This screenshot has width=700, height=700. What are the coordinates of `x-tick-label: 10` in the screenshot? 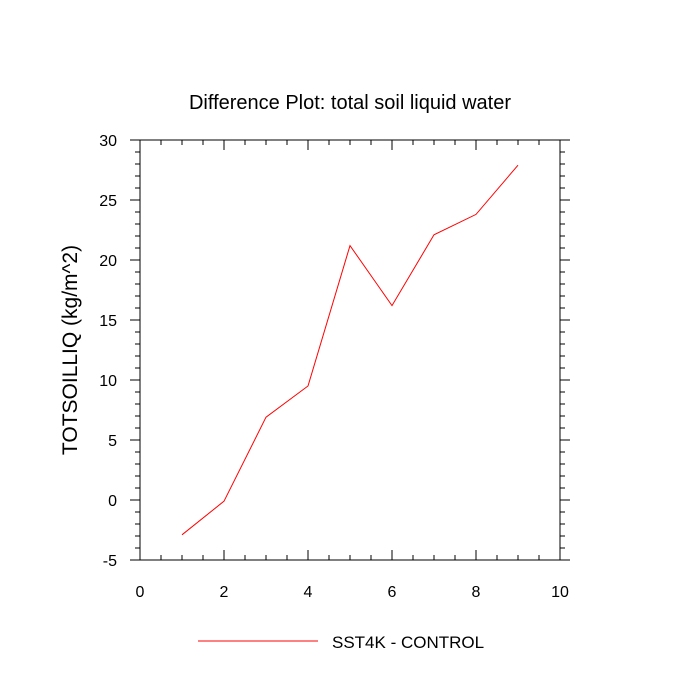 It's located at (560, 592).